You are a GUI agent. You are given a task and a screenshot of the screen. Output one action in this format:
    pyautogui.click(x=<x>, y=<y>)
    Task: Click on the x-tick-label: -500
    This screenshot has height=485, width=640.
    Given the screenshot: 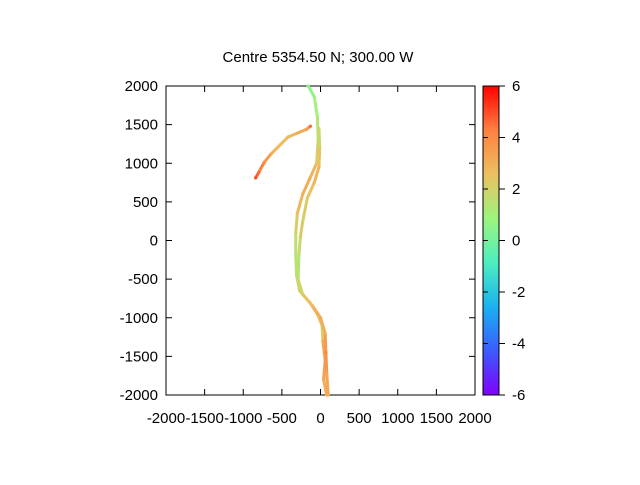 What is the action you would take?
    pyautogui.click(x=282, y=418)
    